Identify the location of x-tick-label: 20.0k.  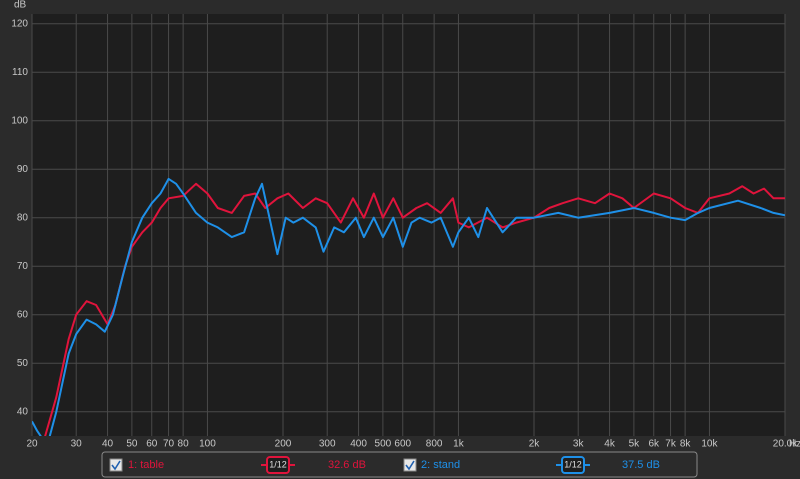
(785, 444).